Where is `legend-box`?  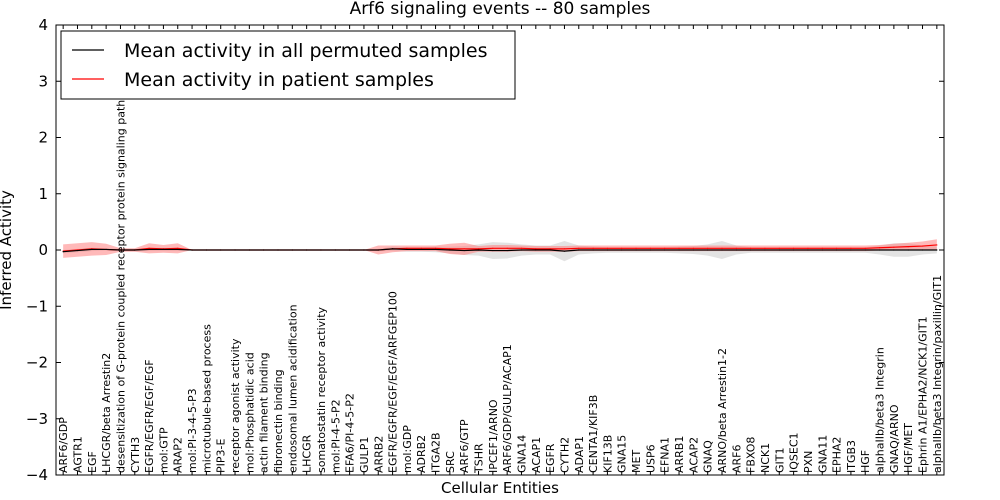 legend-box is located at coordinates (288, 65).